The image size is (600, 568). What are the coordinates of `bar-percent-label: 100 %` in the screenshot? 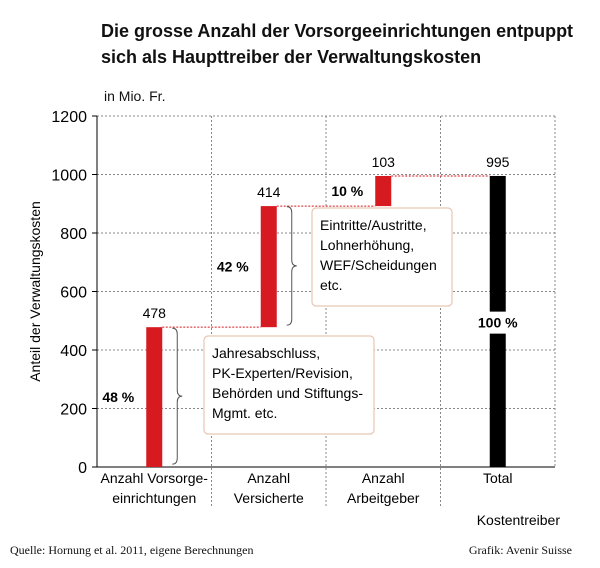 It's located at (498, 323).